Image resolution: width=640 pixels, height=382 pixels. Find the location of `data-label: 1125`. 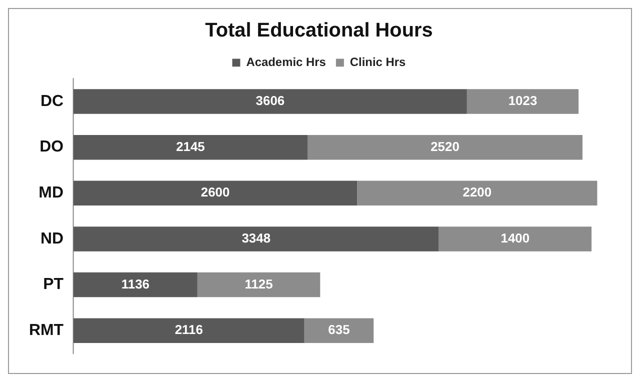

data-label: 1125 is located at coordinates (258, 284).